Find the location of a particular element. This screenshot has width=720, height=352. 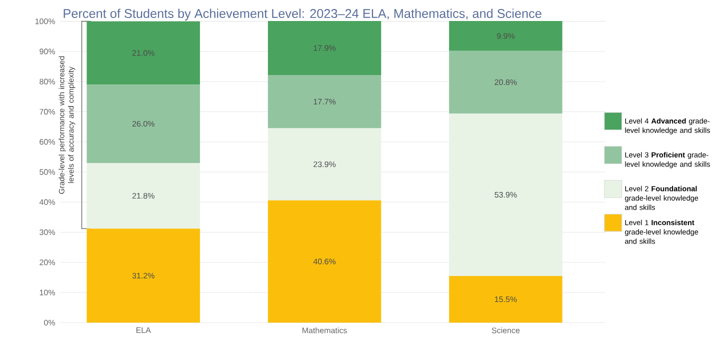

data-label: 17.9% is located at coordinates (325, 48).